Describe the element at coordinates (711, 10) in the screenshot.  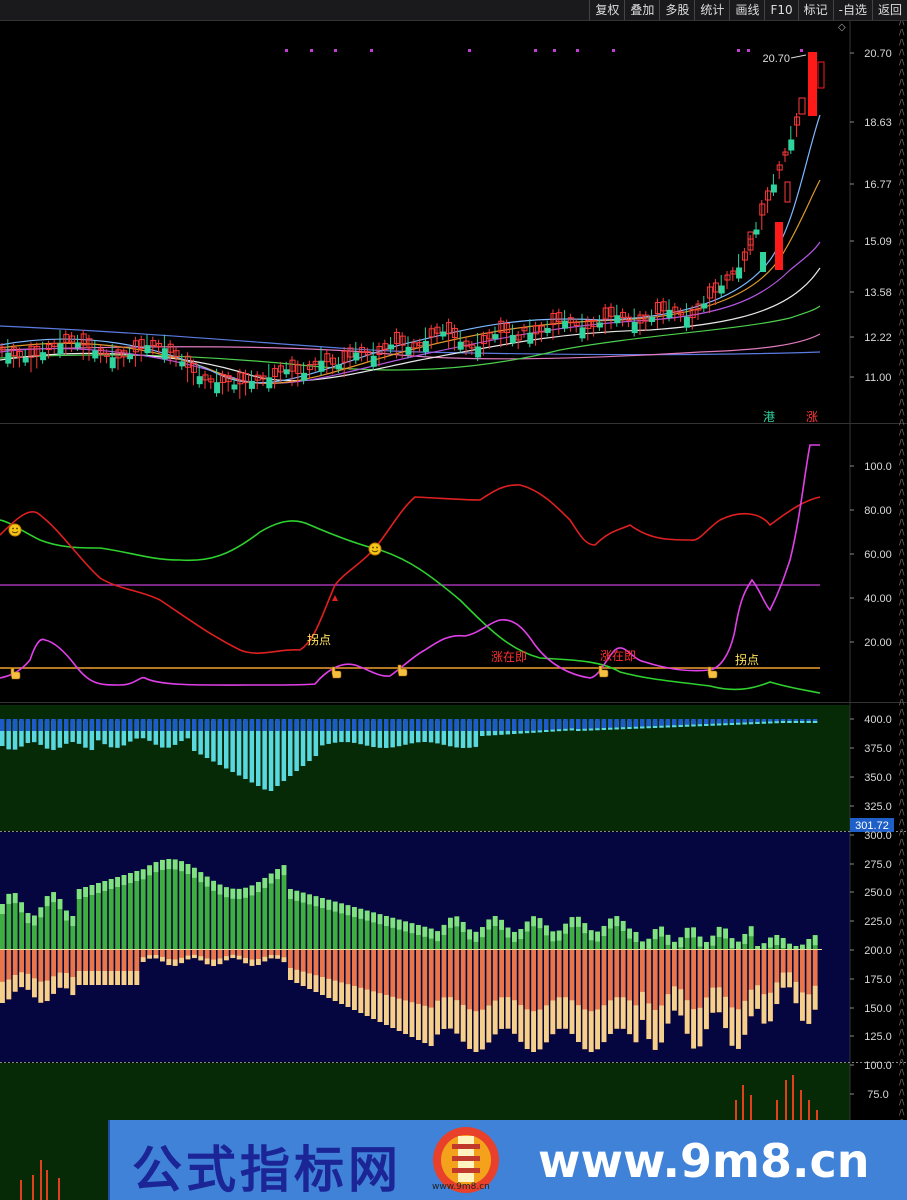
I see `toolbar-button-3: 统计` at that location.